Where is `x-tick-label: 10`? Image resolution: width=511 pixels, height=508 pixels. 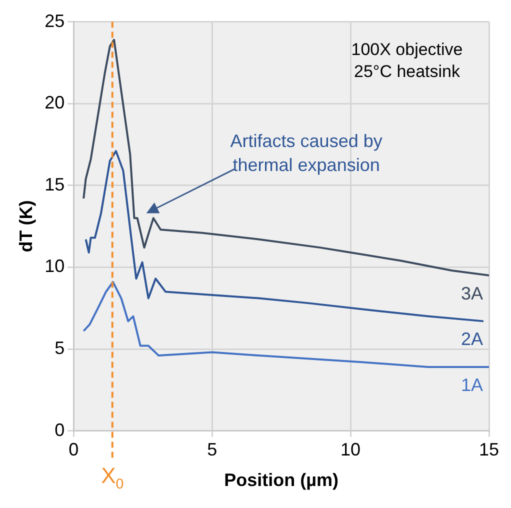 x-tick-label: 10 is located at coordinates (350, 450).